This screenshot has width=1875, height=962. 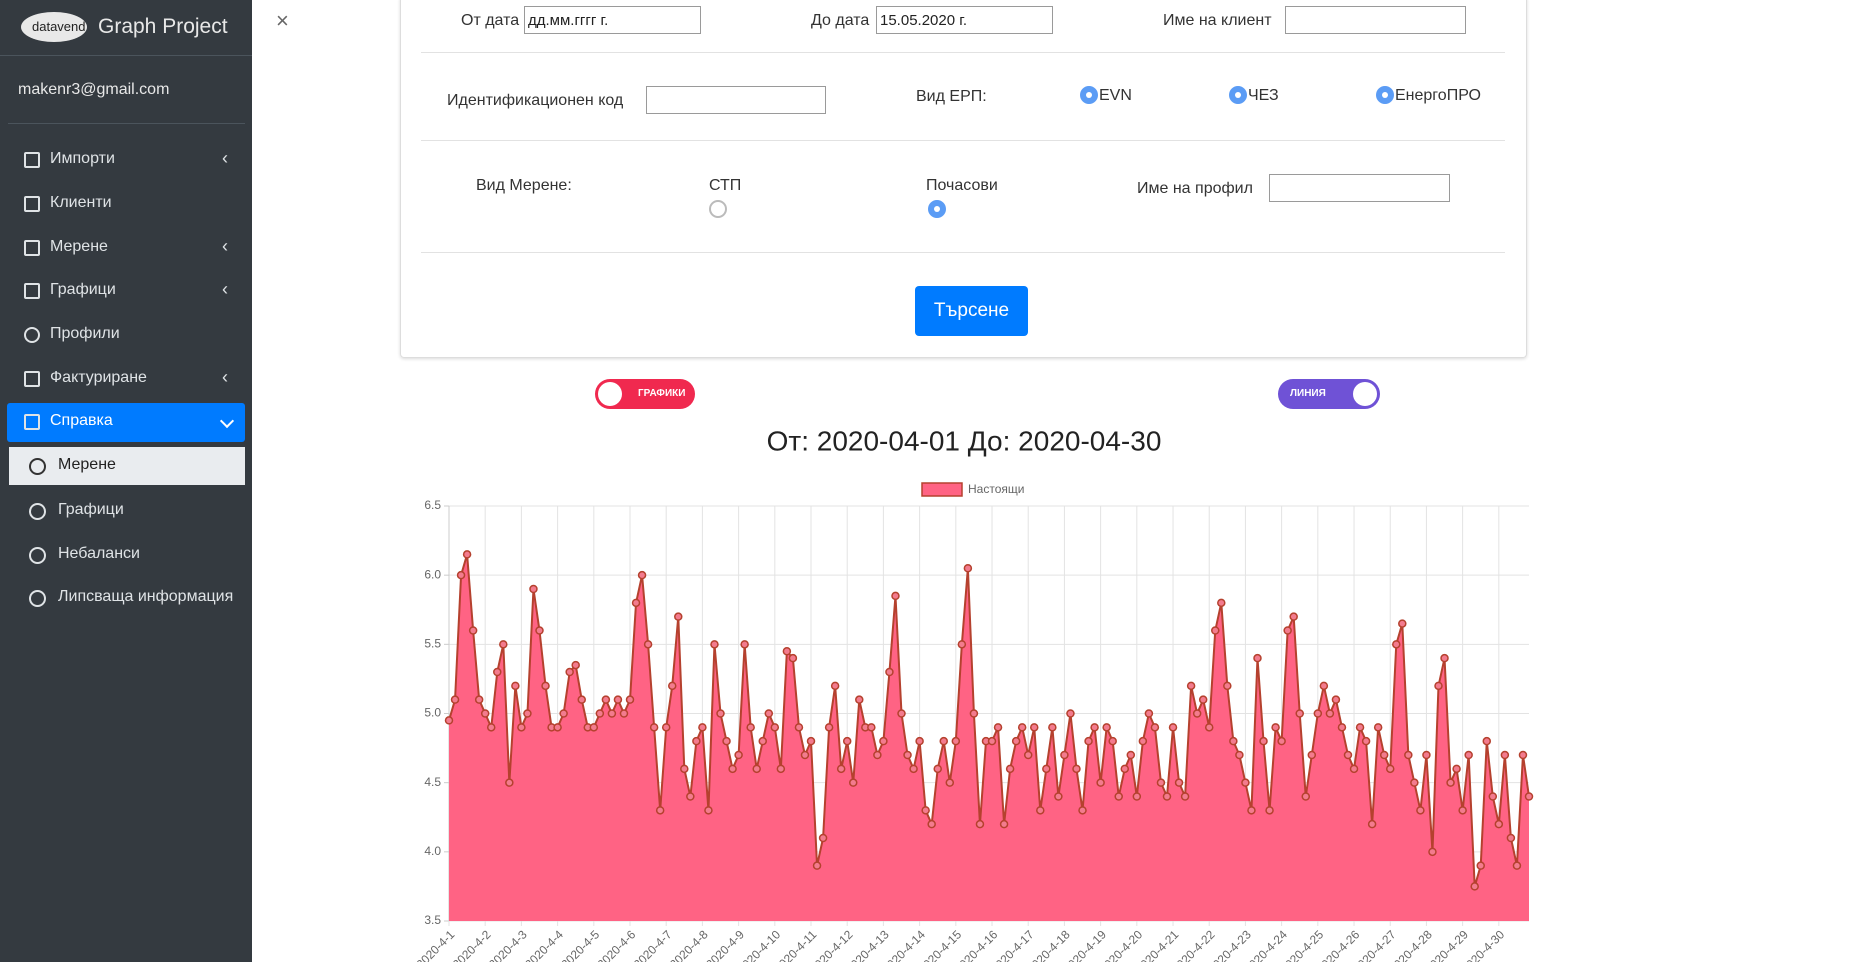 I want to click on close-button: ×, so click(x=282, y=20).